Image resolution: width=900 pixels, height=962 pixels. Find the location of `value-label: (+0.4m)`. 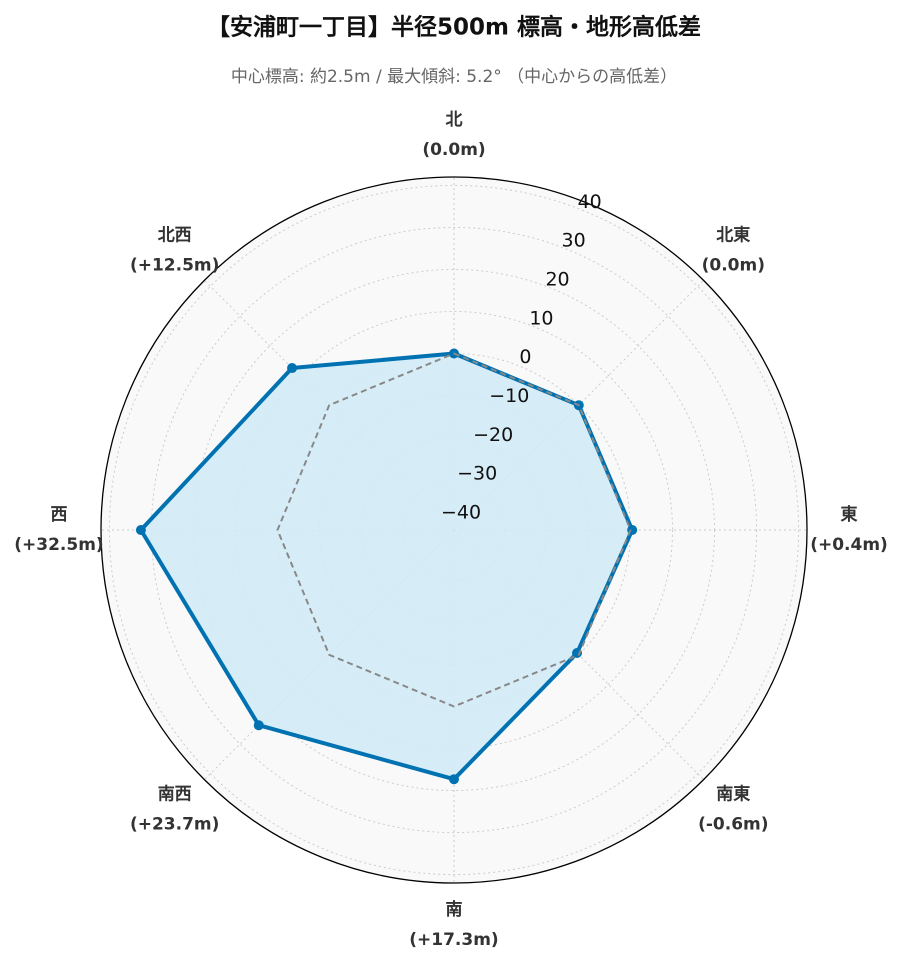

value-label: (+0.4m) is located at coordinates (849, 545).